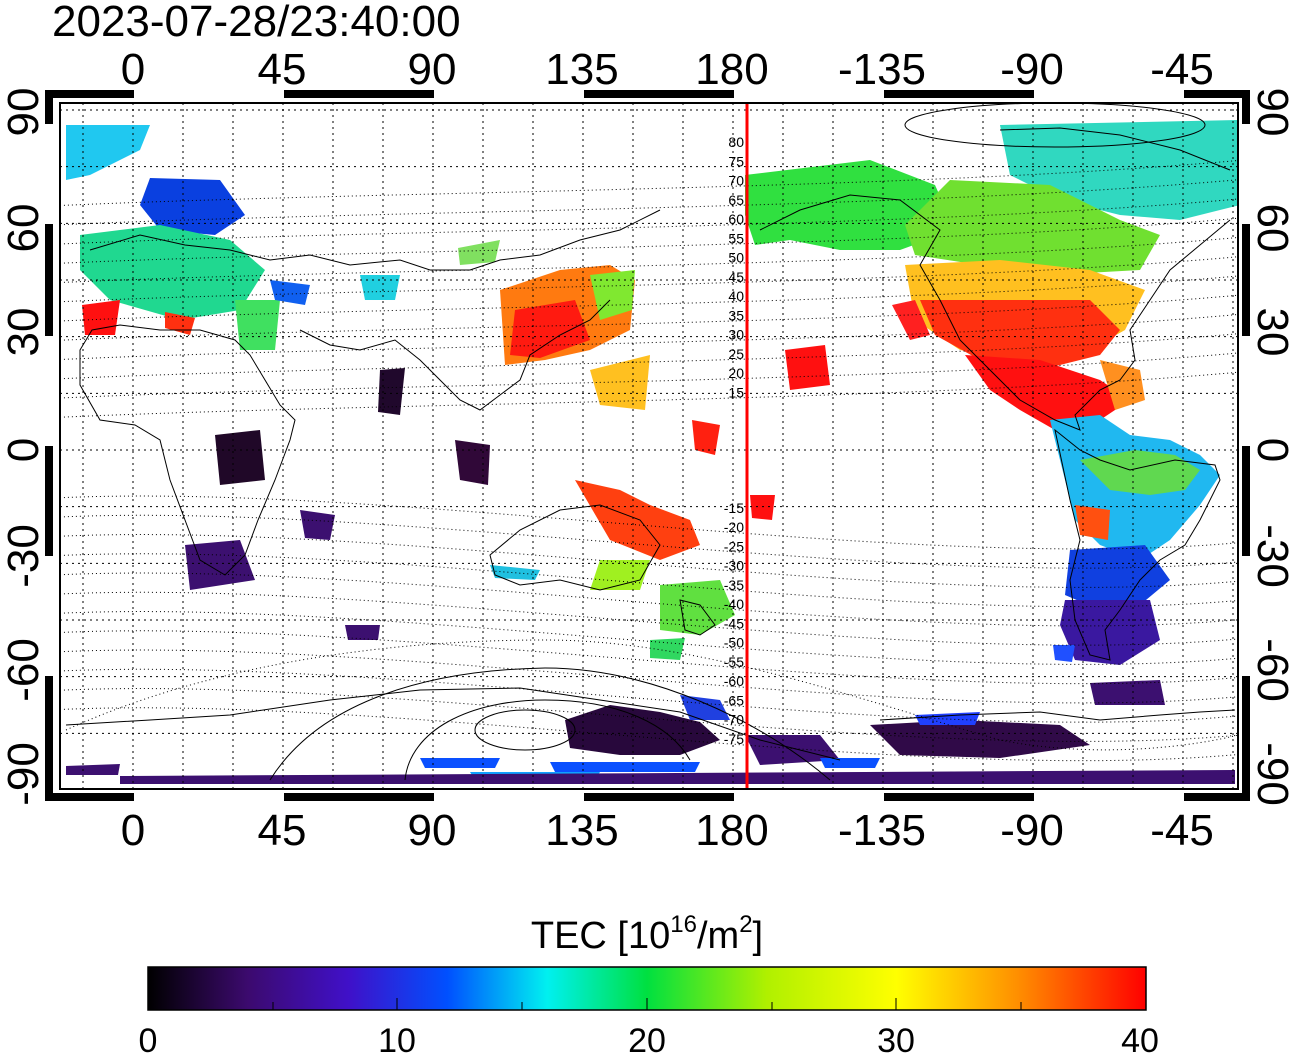  What do you see at coordinates (736, 373) in the screenshot?
I see `mlat-label: 20` at bounding box center [736, 373].